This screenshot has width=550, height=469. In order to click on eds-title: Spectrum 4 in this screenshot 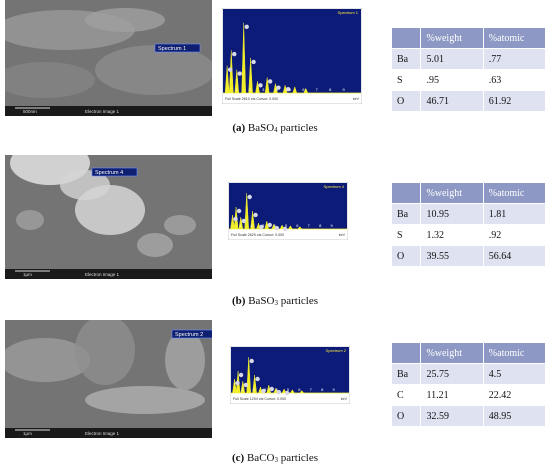, I will do `click(334, 186)`.